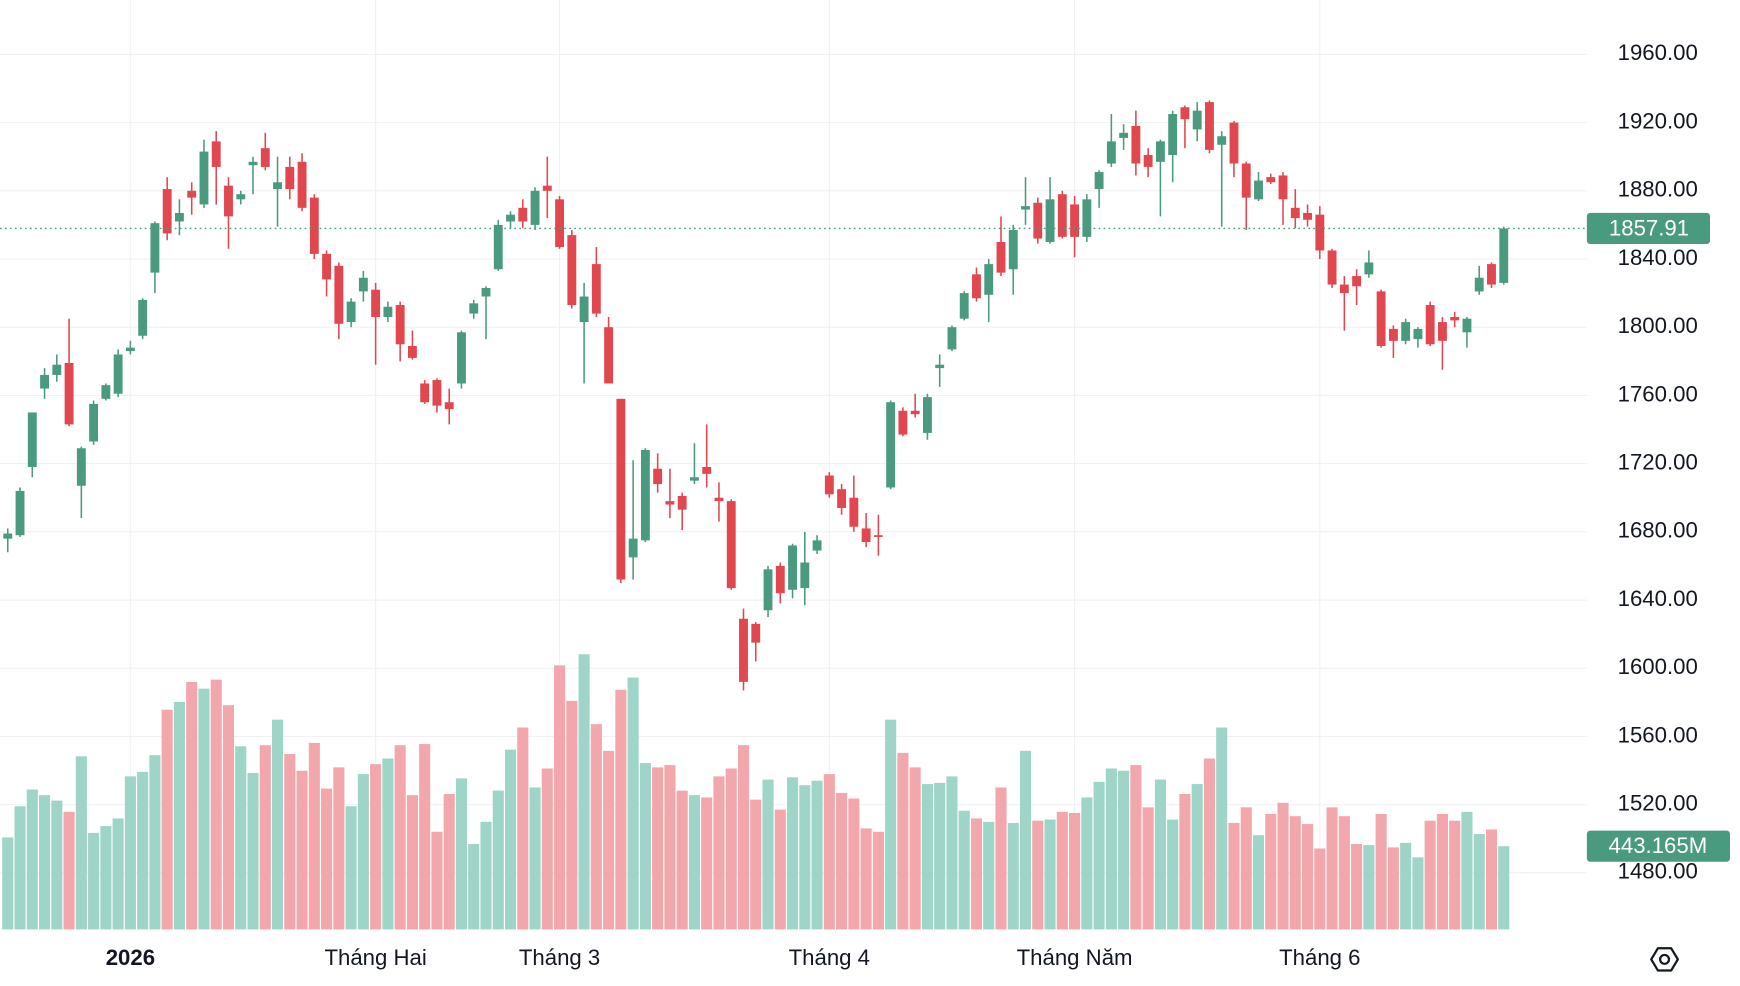  What do you see at coordinates (1658, 325) in the screenshot?
I see `y-tick-label: 1800.00` at bounding box center [1658, 325].